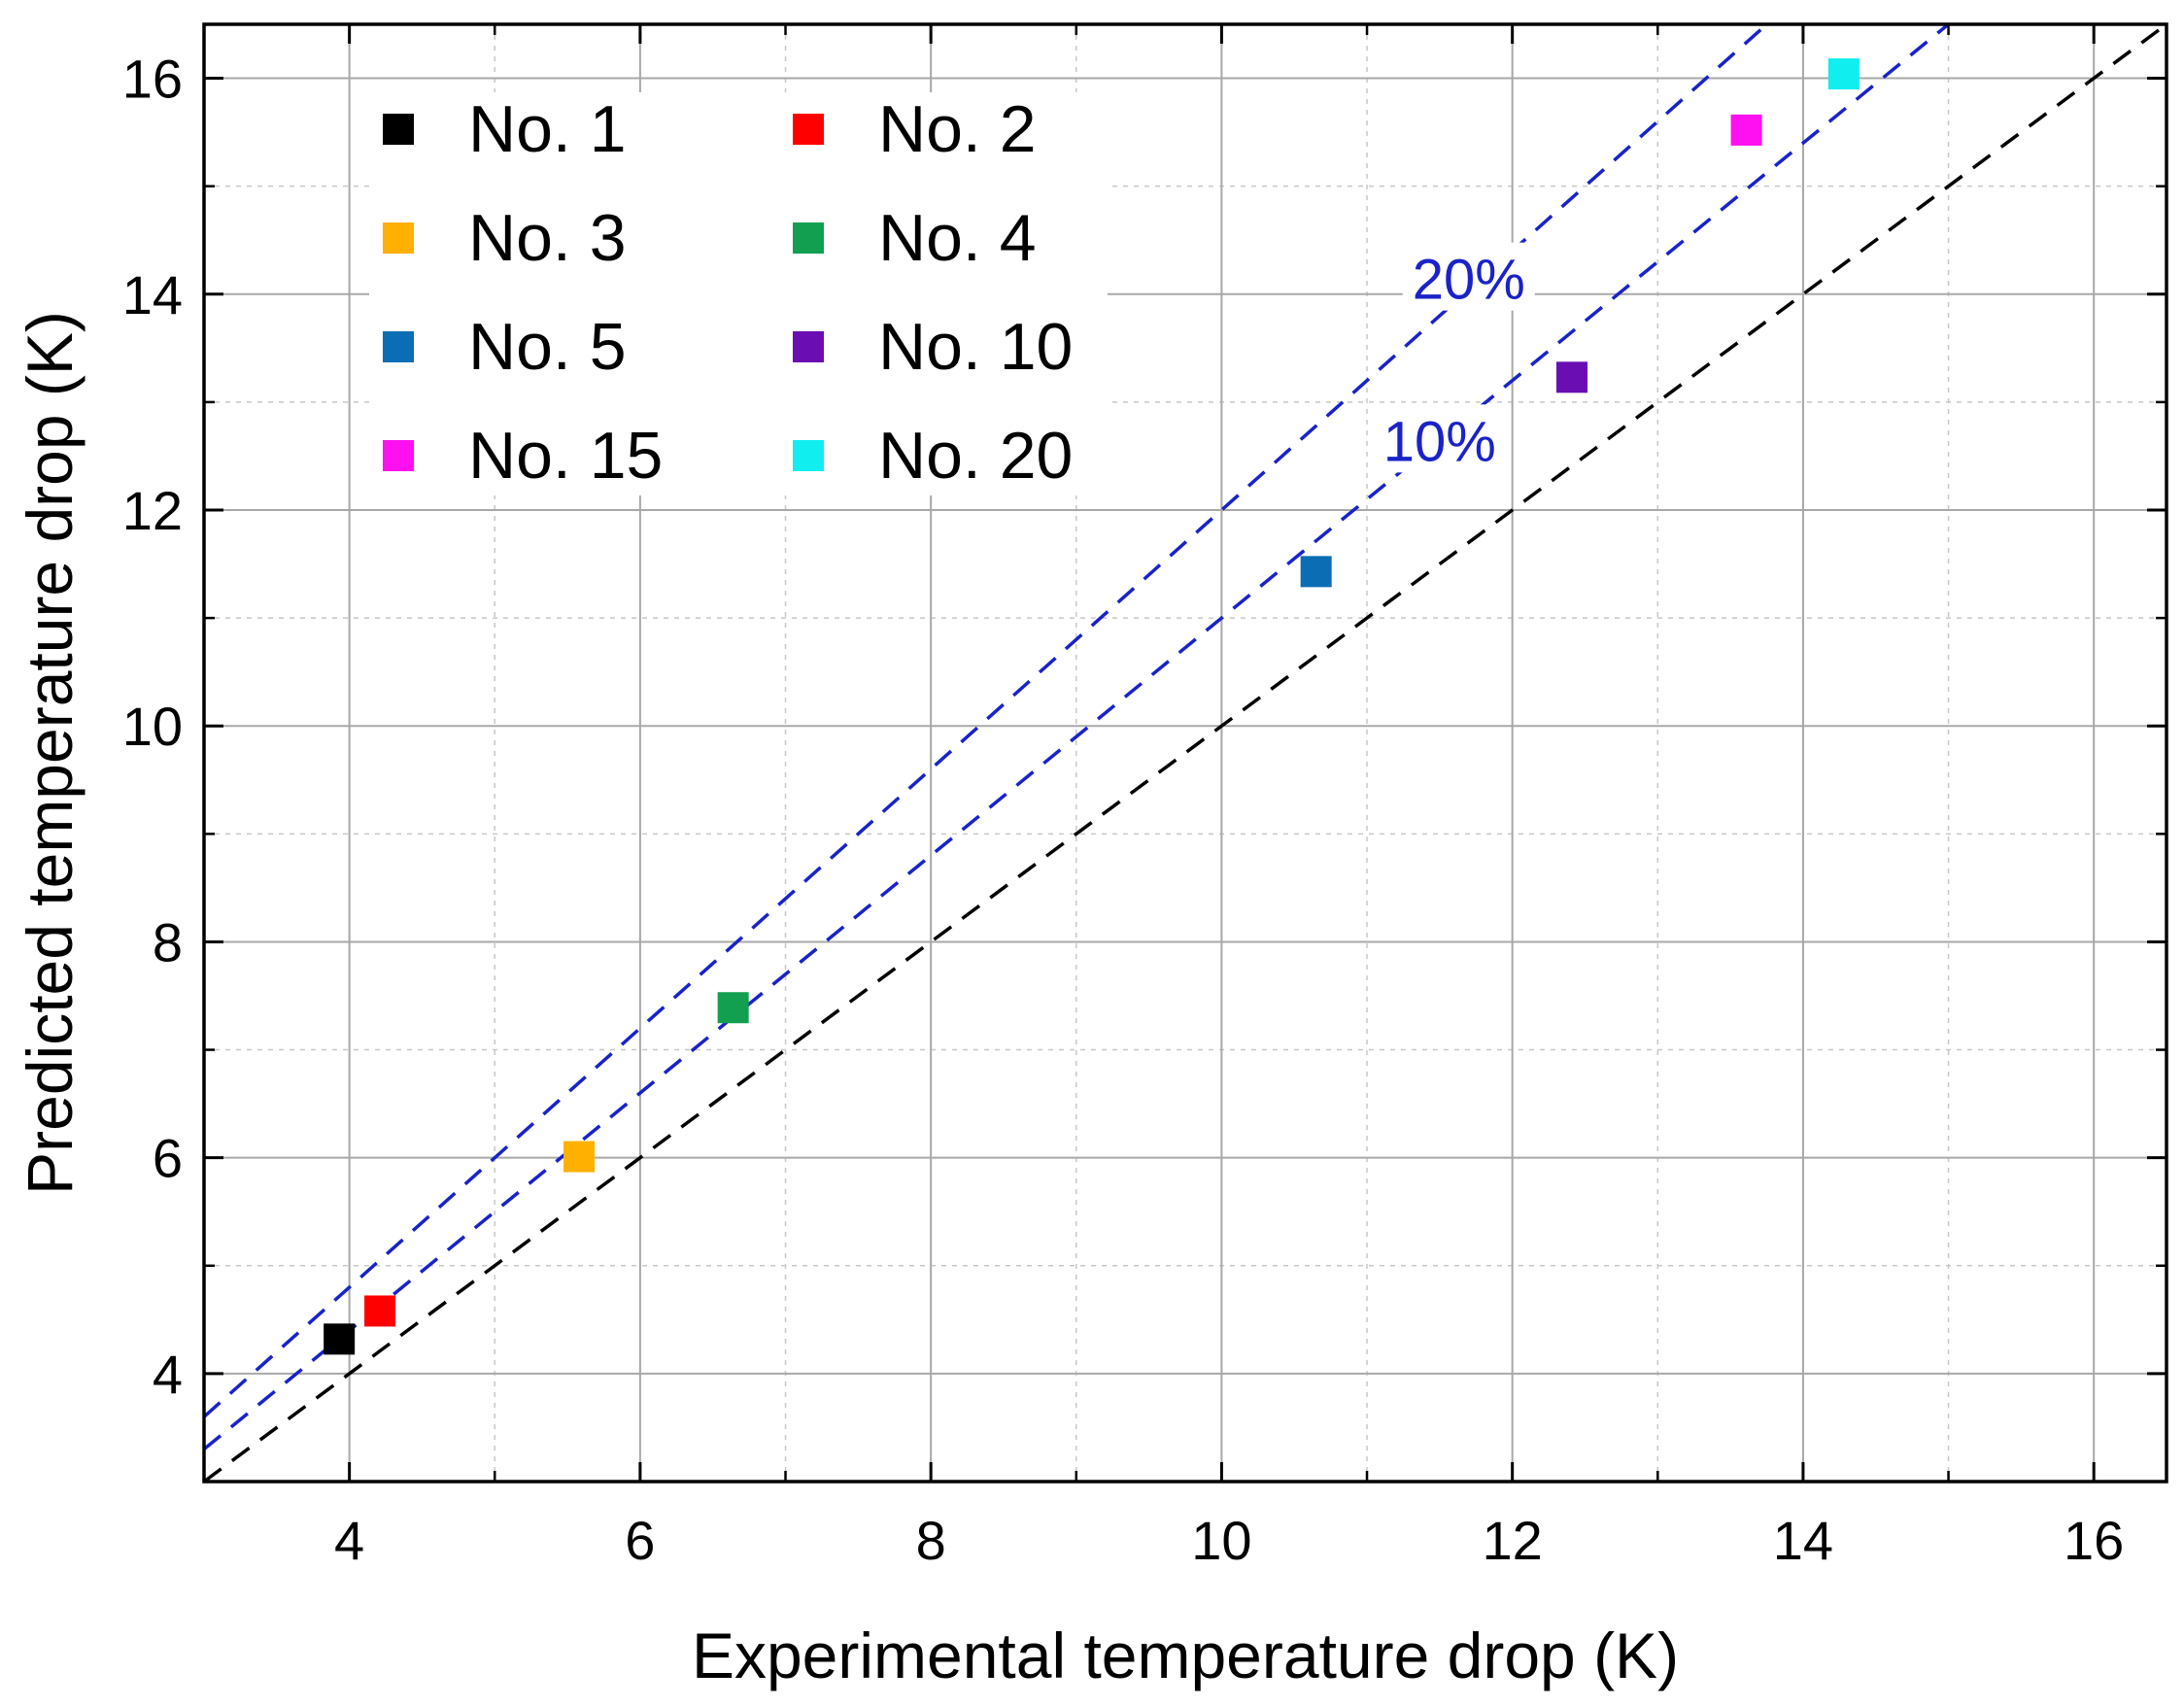 This screenshot has height=1706, width=2184. I want to click on legend-label: No. 3, so click(547, 238).